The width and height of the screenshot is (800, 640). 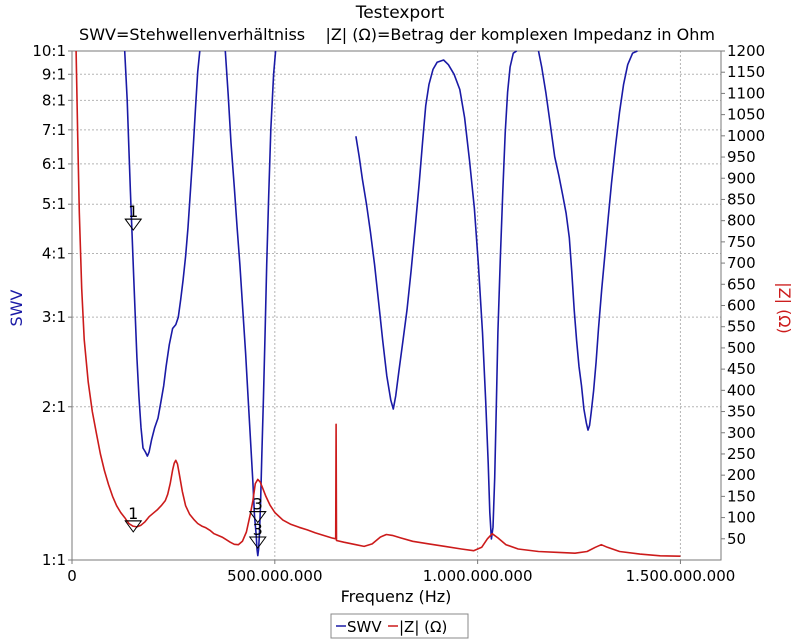 I want to click on y-right-tick-label: 50, so click(x=736, y=539).